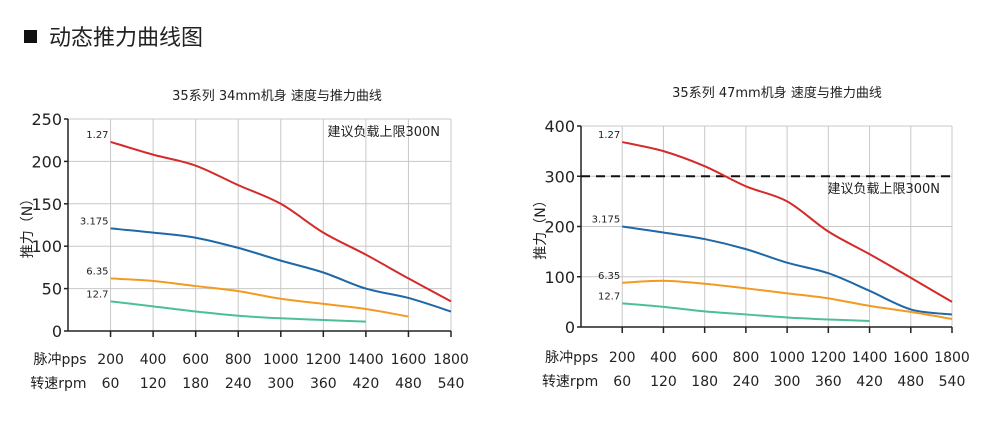 The height and width of the screenshot is (431, 1000). I want to click on chart-title: 35系列 47mm机身 速度与推力曲线, so click(777, 93).